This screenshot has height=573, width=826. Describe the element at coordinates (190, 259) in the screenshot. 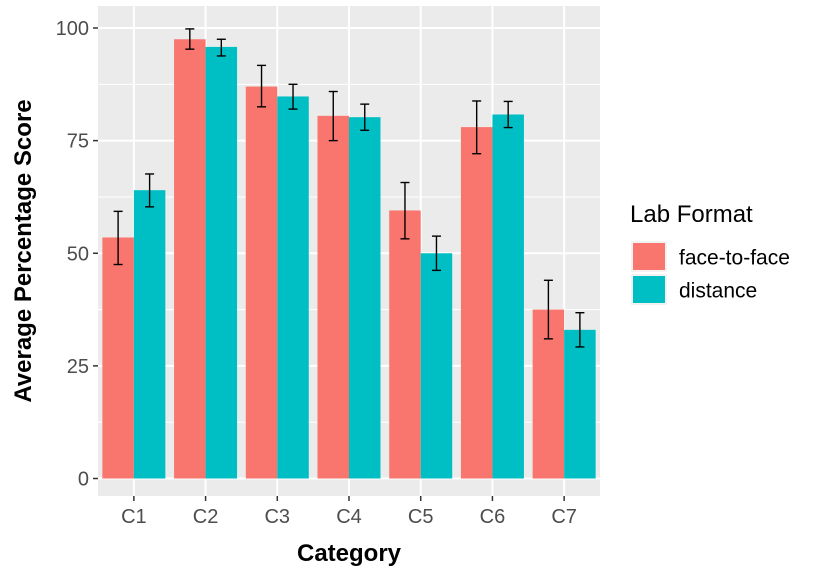

I see `bar-face-to-face-C2` at that location.